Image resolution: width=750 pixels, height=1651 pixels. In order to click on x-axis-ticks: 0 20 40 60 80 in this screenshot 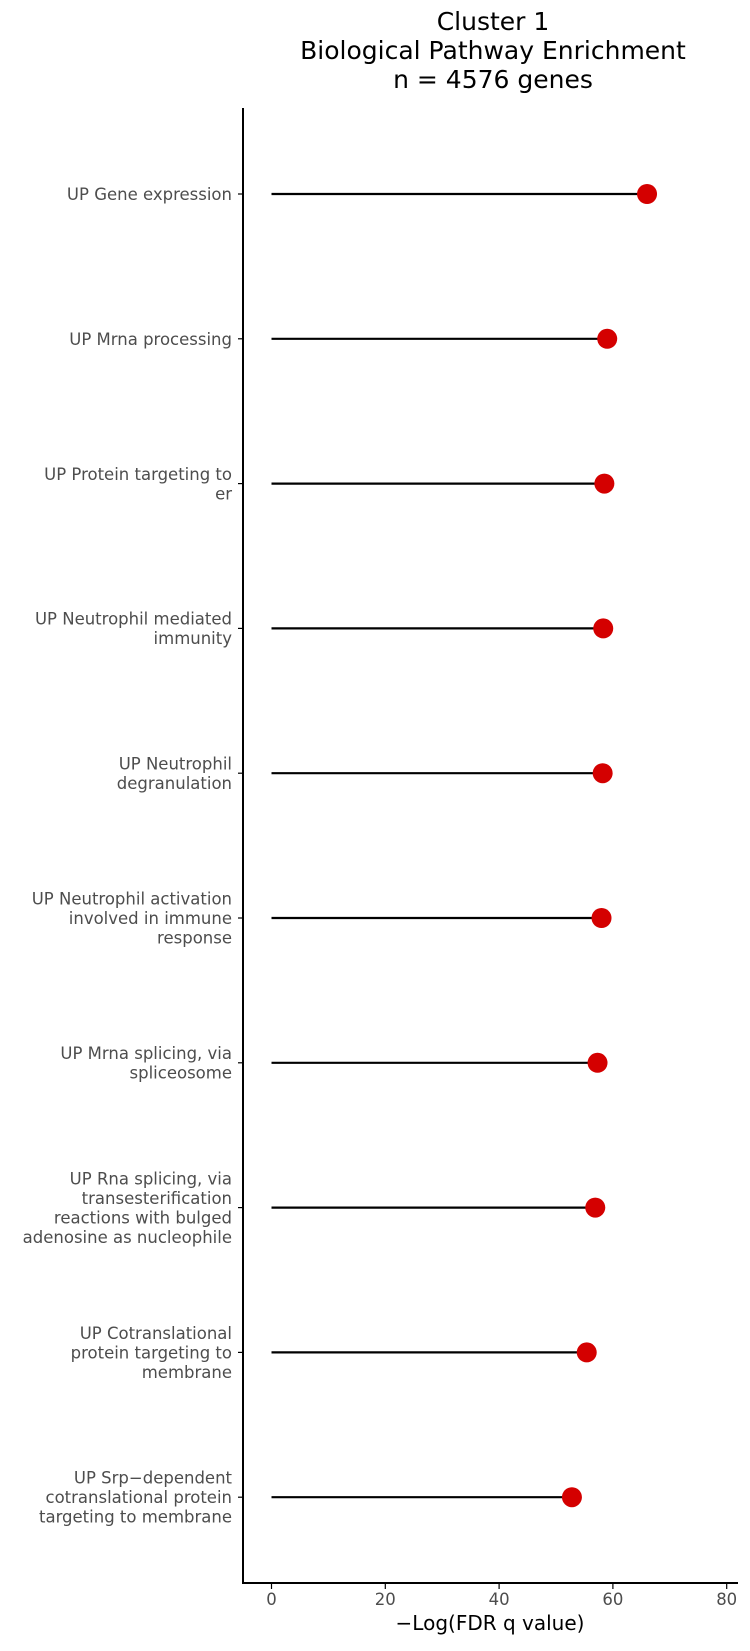, I will do `click(501, 1596)`.